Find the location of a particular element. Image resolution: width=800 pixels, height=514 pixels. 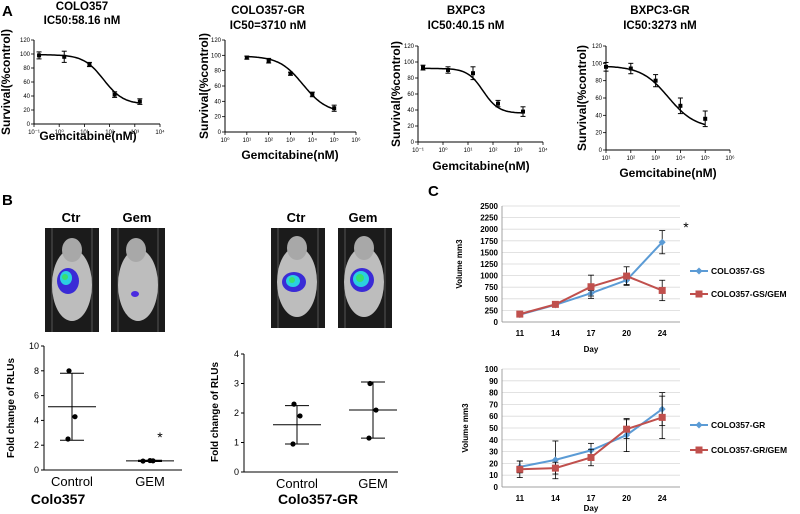

y-tick-label: 3 is located at coordinates (236, 384).